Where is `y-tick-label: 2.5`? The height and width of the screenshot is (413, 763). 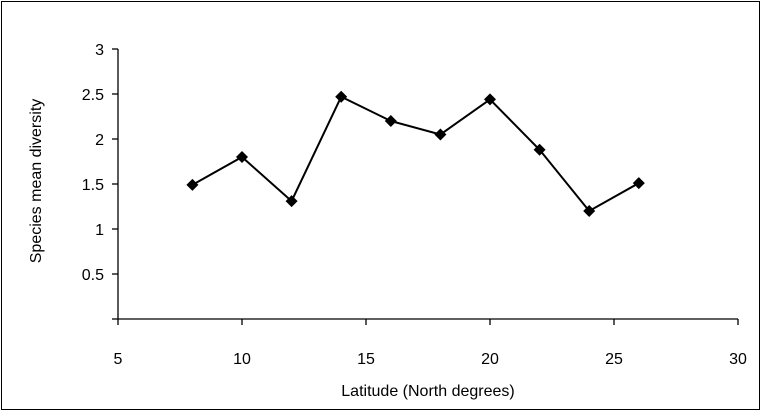 y-tick-label: 2.5 is located at coordinates (93, 95).